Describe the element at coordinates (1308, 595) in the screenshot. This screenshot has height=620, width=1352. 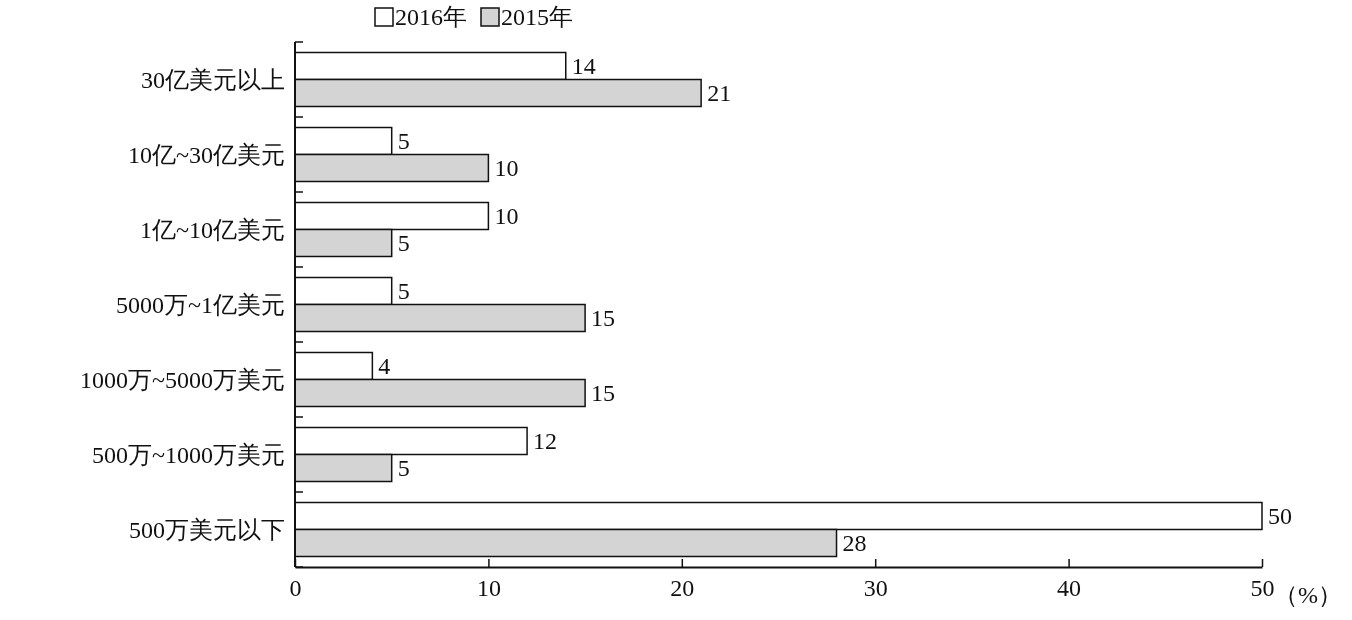
I see `x-axis-title: （%）` at that location.